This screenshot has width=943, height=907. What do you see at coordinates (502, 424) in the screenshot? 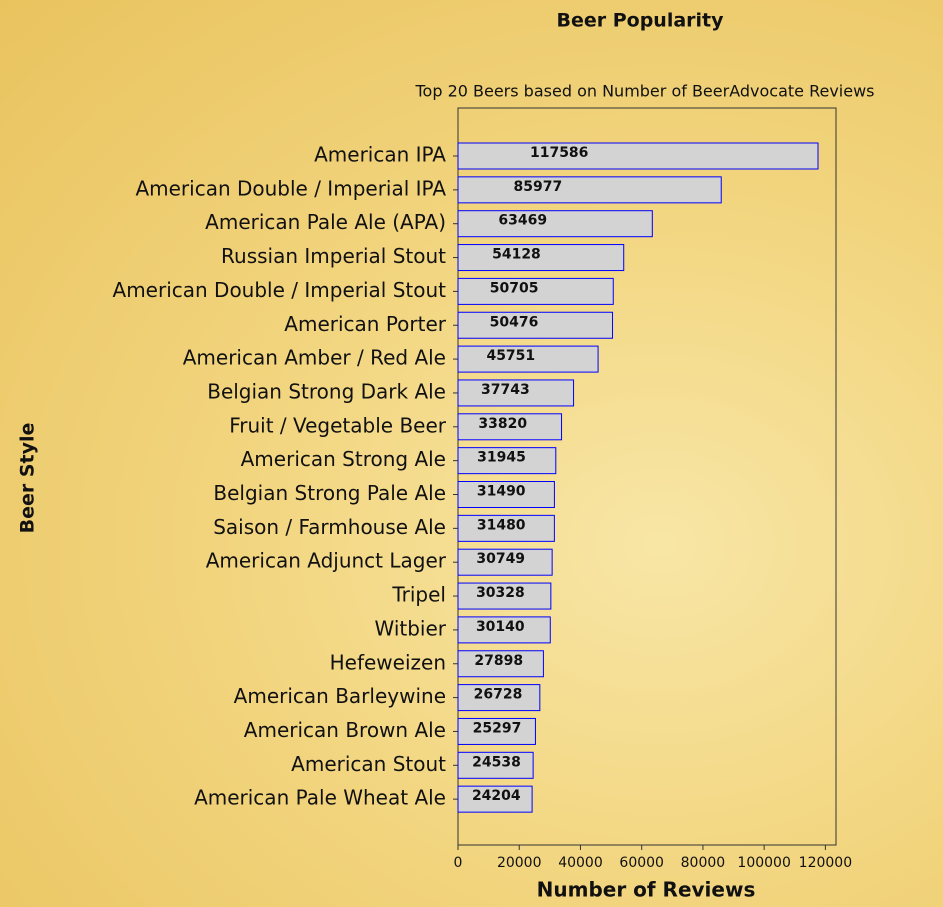
I see `value-label: 33820` at bounding box center [502, 424].